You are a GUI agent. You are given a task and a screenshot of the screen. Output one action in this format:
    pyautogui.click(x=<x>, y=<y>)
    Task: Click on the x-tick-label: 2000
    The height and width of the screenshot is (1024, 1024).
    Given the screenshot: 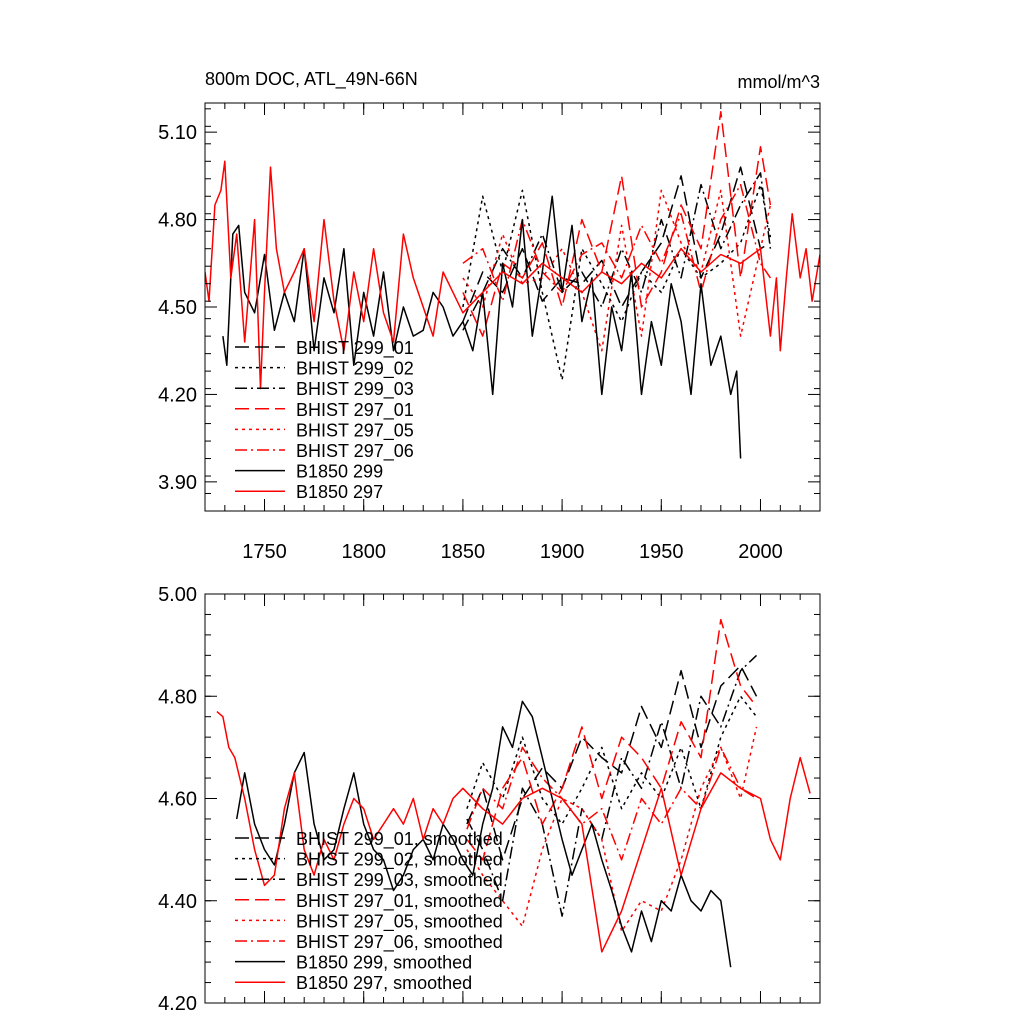 What is the action you would take?
    pyautogui.click(x=760, y=552)
    